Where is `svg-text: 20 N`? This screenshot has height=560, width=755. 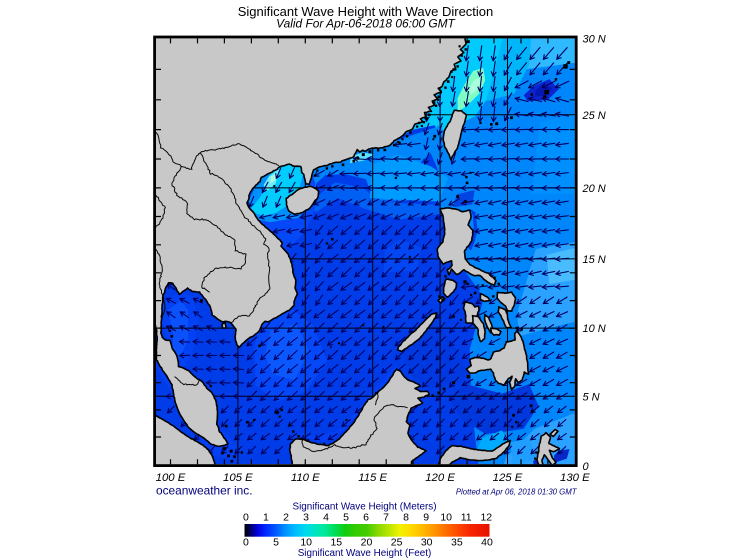
svg-text: 20 N is located at coordinates (594, 189).